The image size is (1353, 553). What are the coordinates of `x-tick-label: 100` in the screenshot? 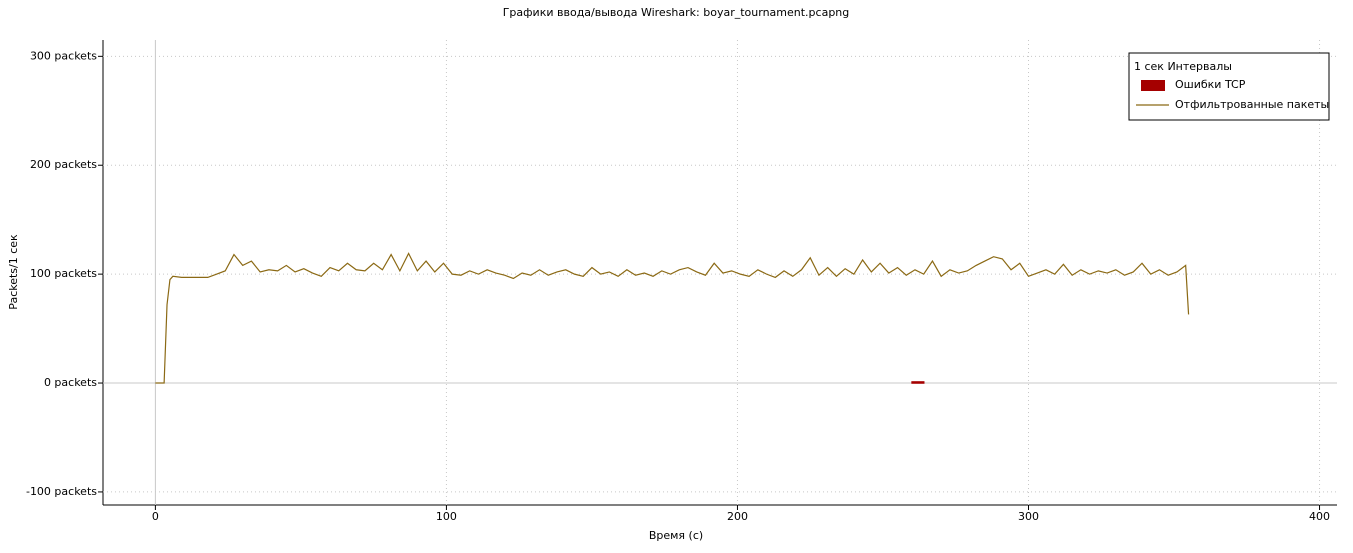 It's located at (446, 516).